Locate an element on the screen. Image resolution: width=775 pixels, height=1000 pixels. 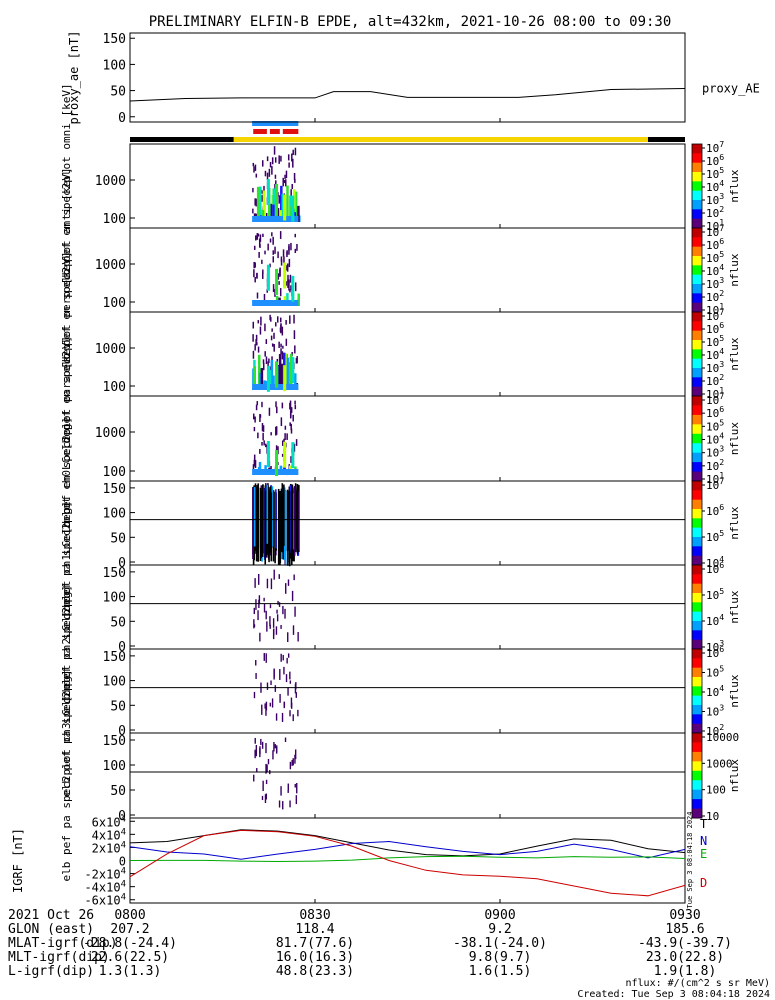
y-axis-label: proxy_ae [nT] is located at coordinates (74, 78).